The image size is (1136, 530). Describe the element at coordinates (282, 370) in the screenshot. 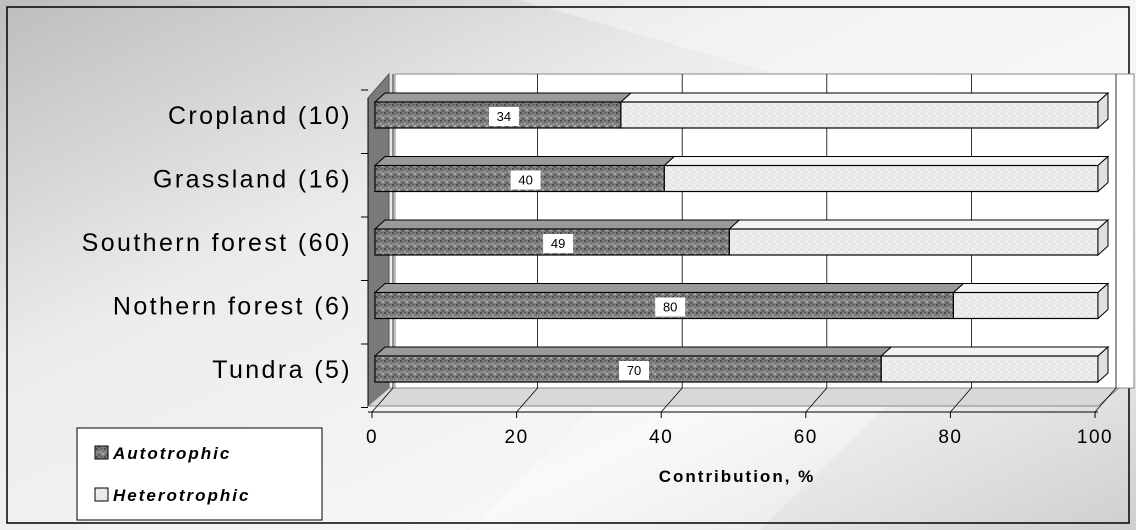

I see `category-label: Tundra (5)` at that location.